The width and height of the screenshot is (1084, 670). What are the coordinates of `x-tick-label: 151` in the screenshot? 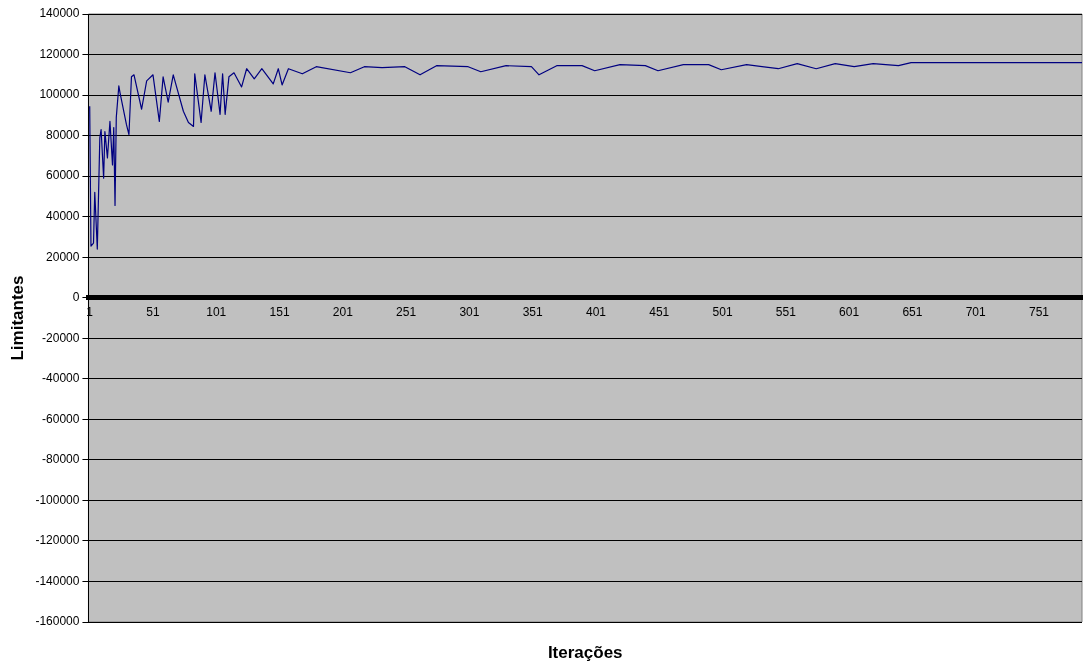 It's located at (279, 312).